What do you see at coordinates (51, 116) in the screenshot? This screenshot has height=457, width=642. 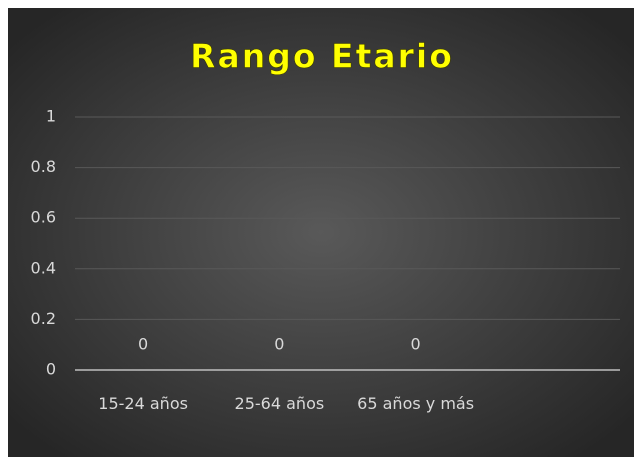 I see `y-tick-label: 1` at bounding box center [51, 116].